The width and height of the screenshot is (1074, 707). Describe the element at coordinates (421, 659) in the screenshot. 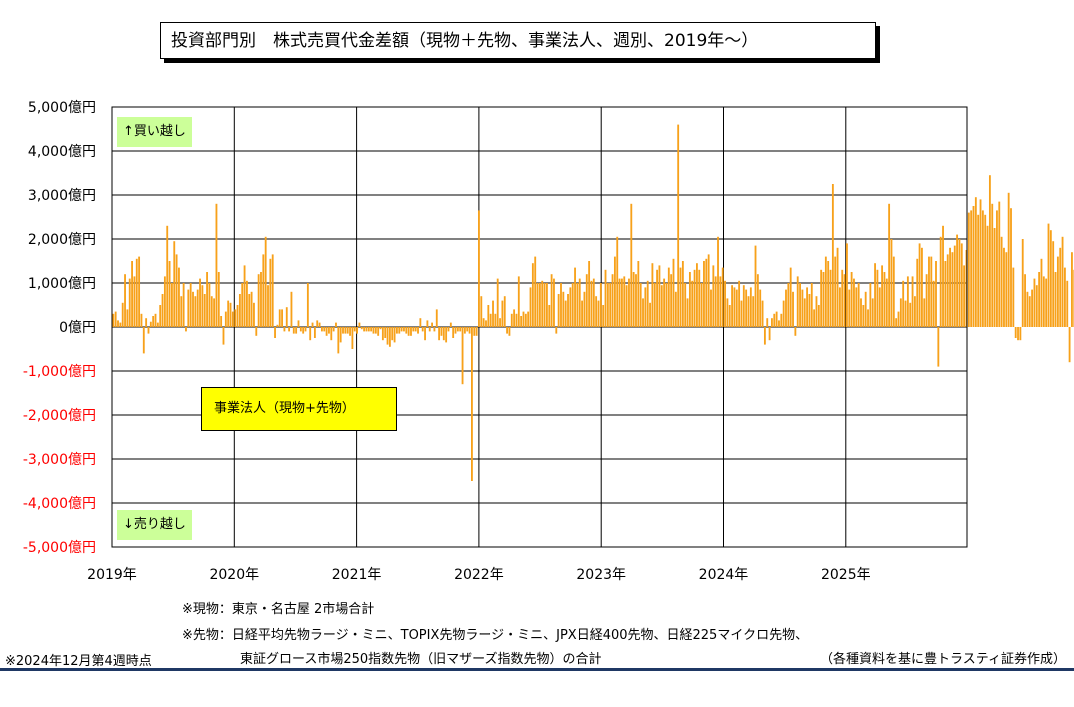

I see `note-futures-line2: 東証グロース市場250指数先物（旧マザーズ指数先物）の合計` at that location.